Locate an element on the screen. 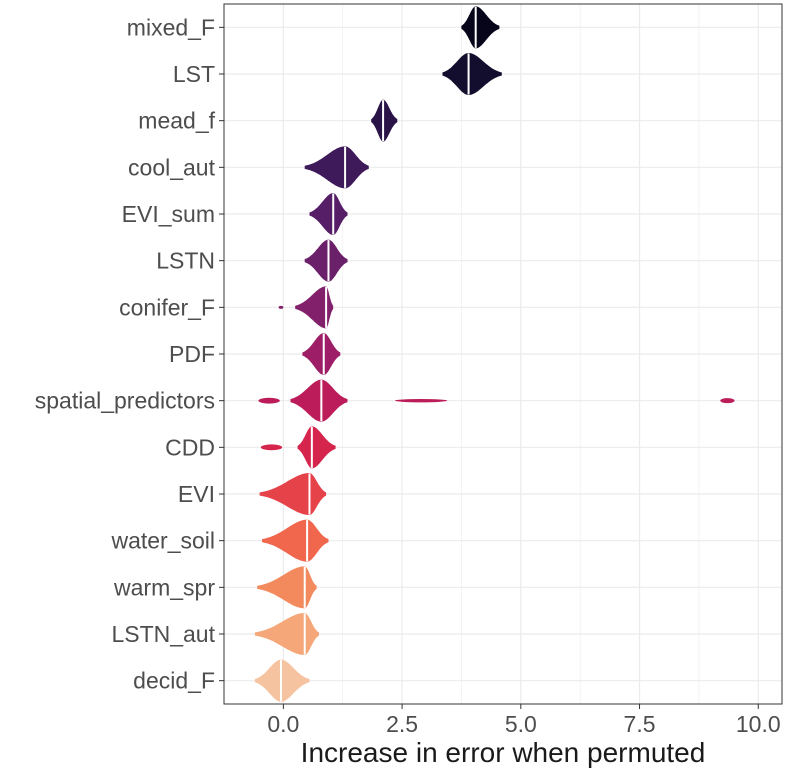  y-tick-label: LST is located at coordinates (194, 74).